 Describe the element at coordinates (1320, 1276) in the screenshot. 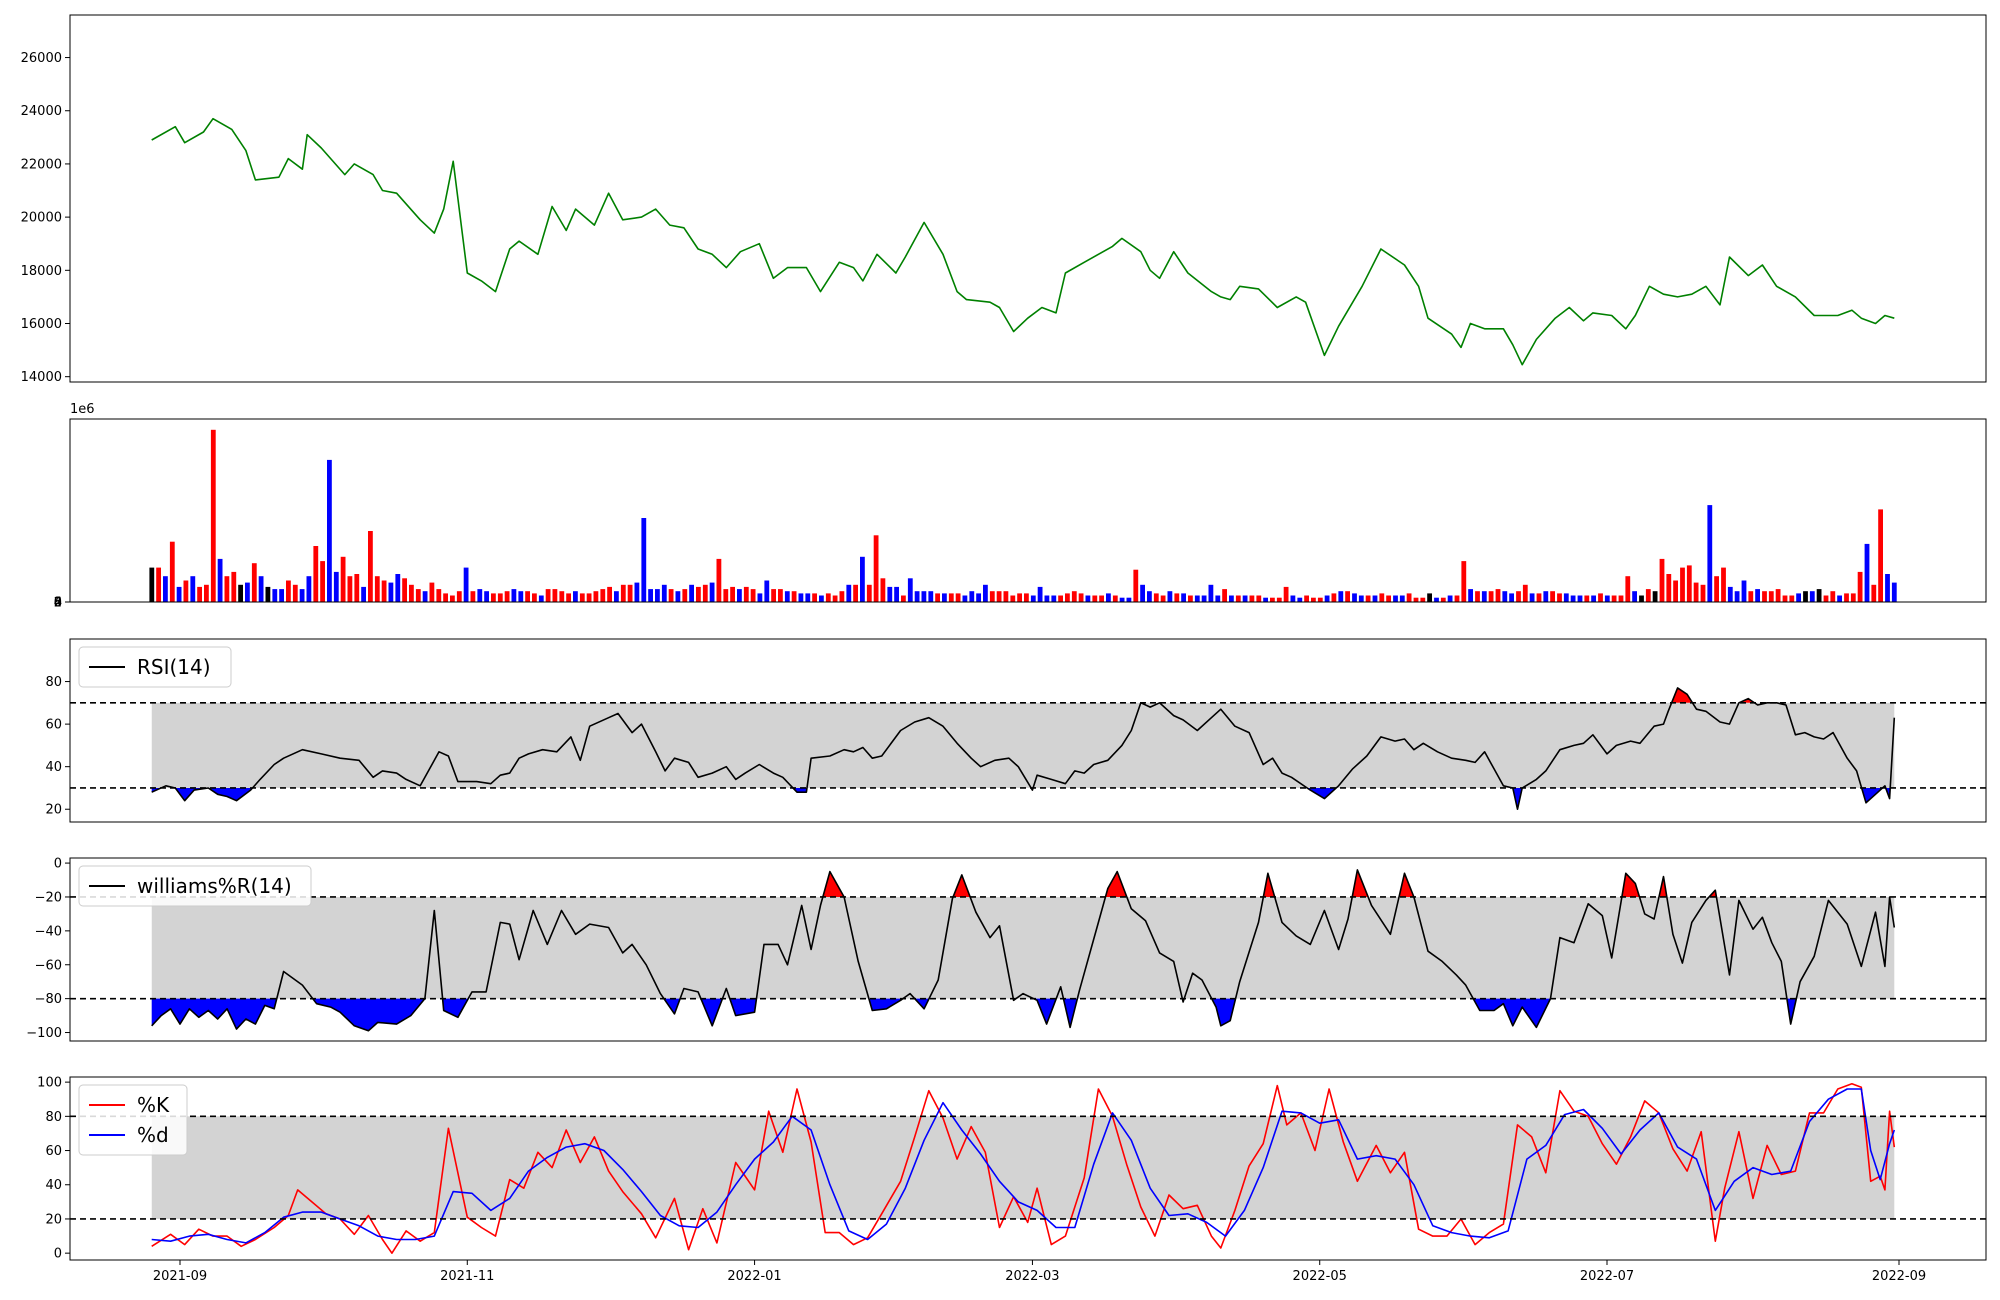

I see `x-tick-label: 2022-05` at that location.